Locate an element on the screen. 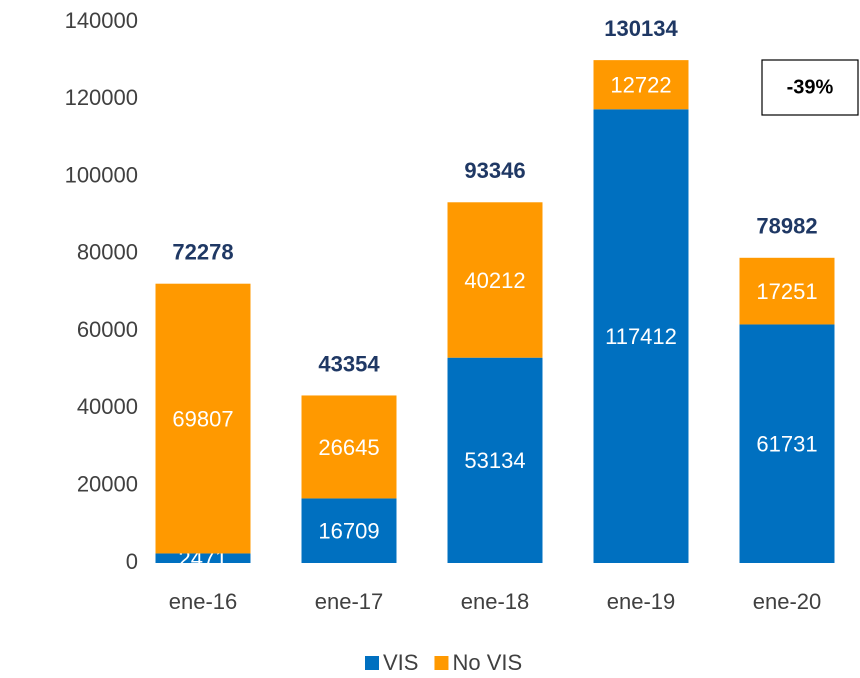 This screenshot has height=678, width=860. total-label: 130134 is located at coordinates (641, 28).